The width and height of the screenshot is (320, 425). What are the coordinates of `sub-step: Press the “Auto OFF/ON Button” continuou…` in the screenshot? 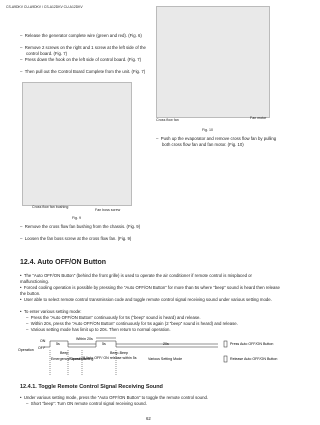 It's located at (157, 318).